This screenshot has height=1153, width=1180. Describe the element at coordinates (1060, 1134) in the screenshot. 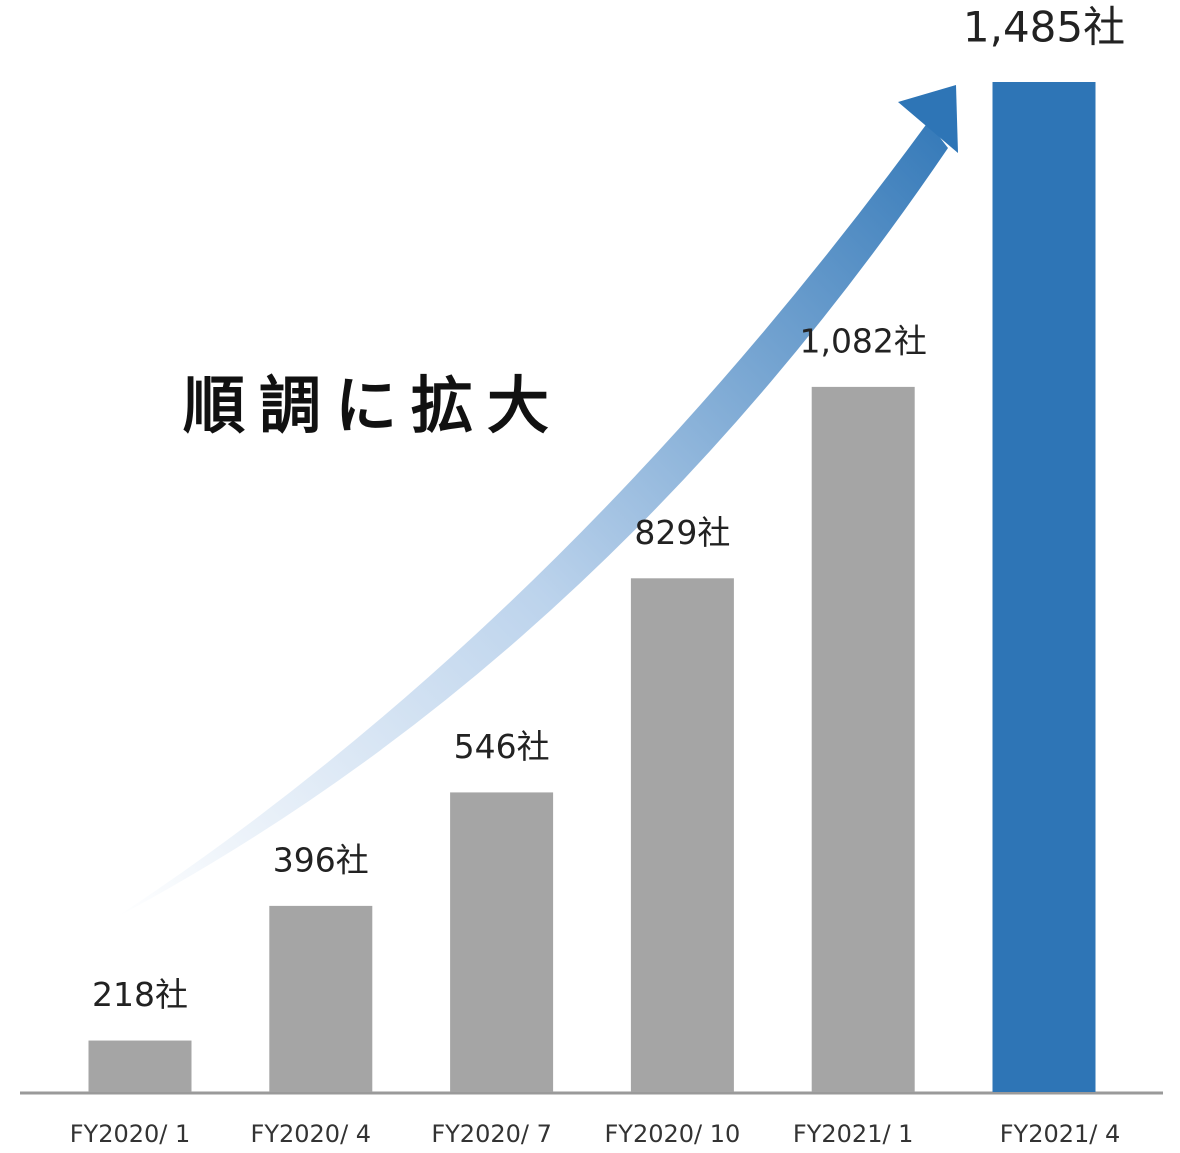

I see `x-tick-label: FY2021/ 4` at that location.